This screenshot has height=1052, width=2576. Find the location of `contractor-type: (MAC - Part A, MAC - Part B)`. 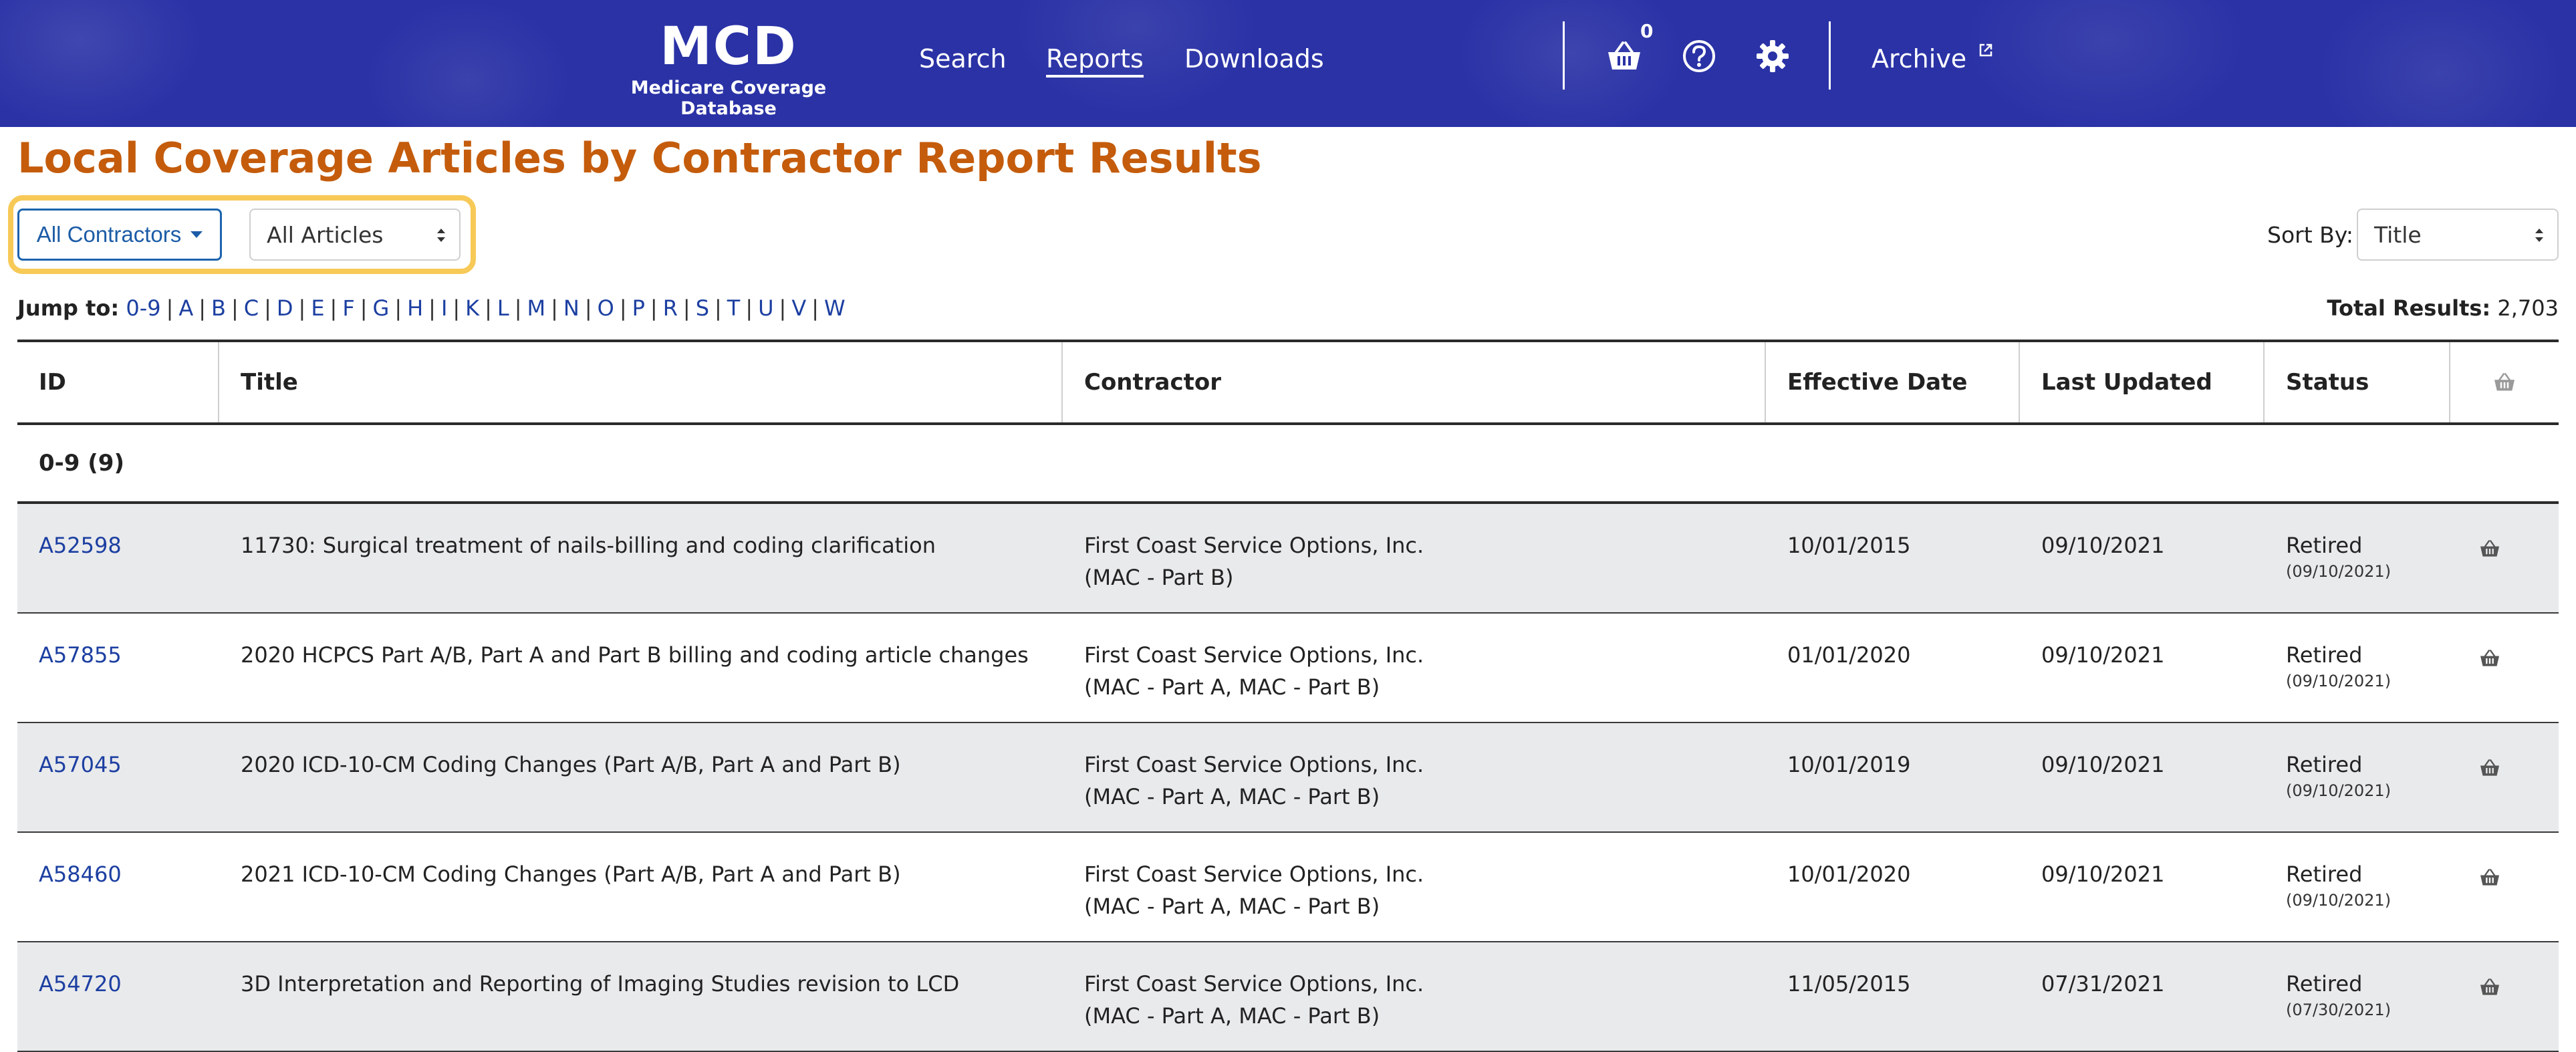

contractor-type: (MAC - Part A, MAC - Part B) is located at coordinates (1232, 796).